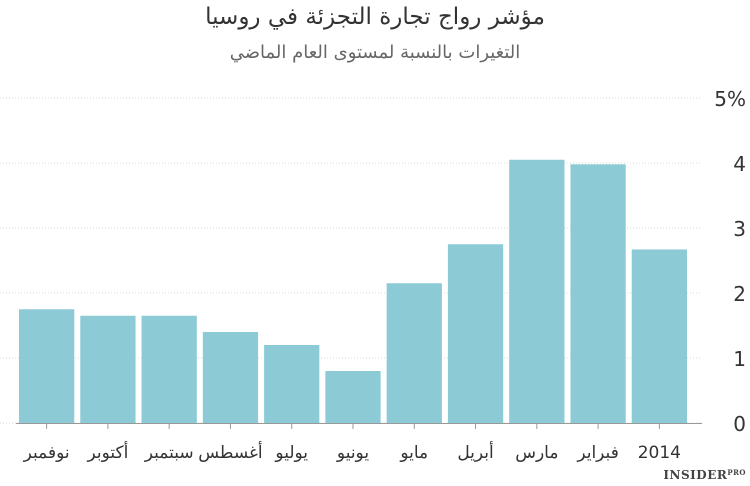  What do you see at coordinates (352, 453) in the screenshot?
I see `x-tick-label: يونيو` at bounding box center [352, 453].